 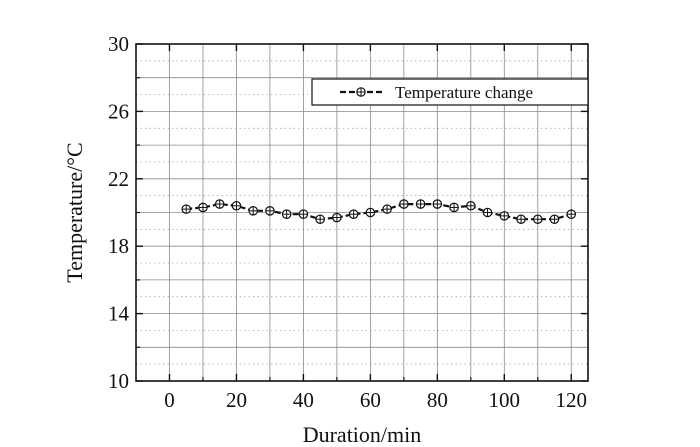 I want to click on series-line, so click(x=379, y=211).